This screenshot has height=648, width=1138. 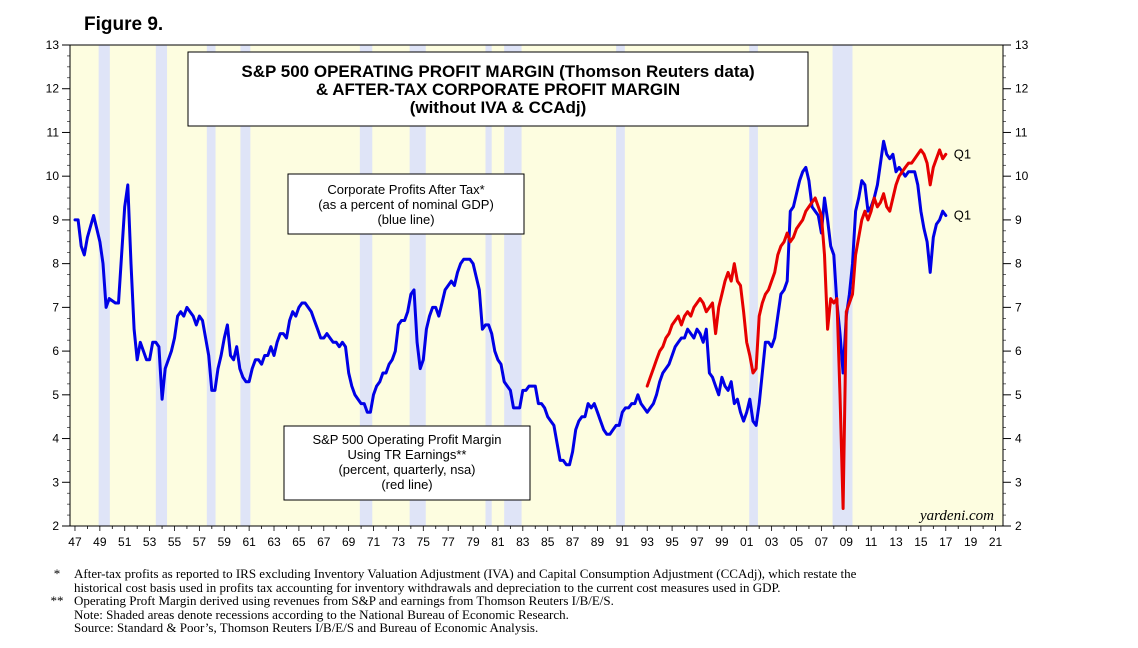 What do you see at coordinates (53, 132) in the screenshot?
I see `y-tick-label-left: 11` at bounding box center [53, 132].